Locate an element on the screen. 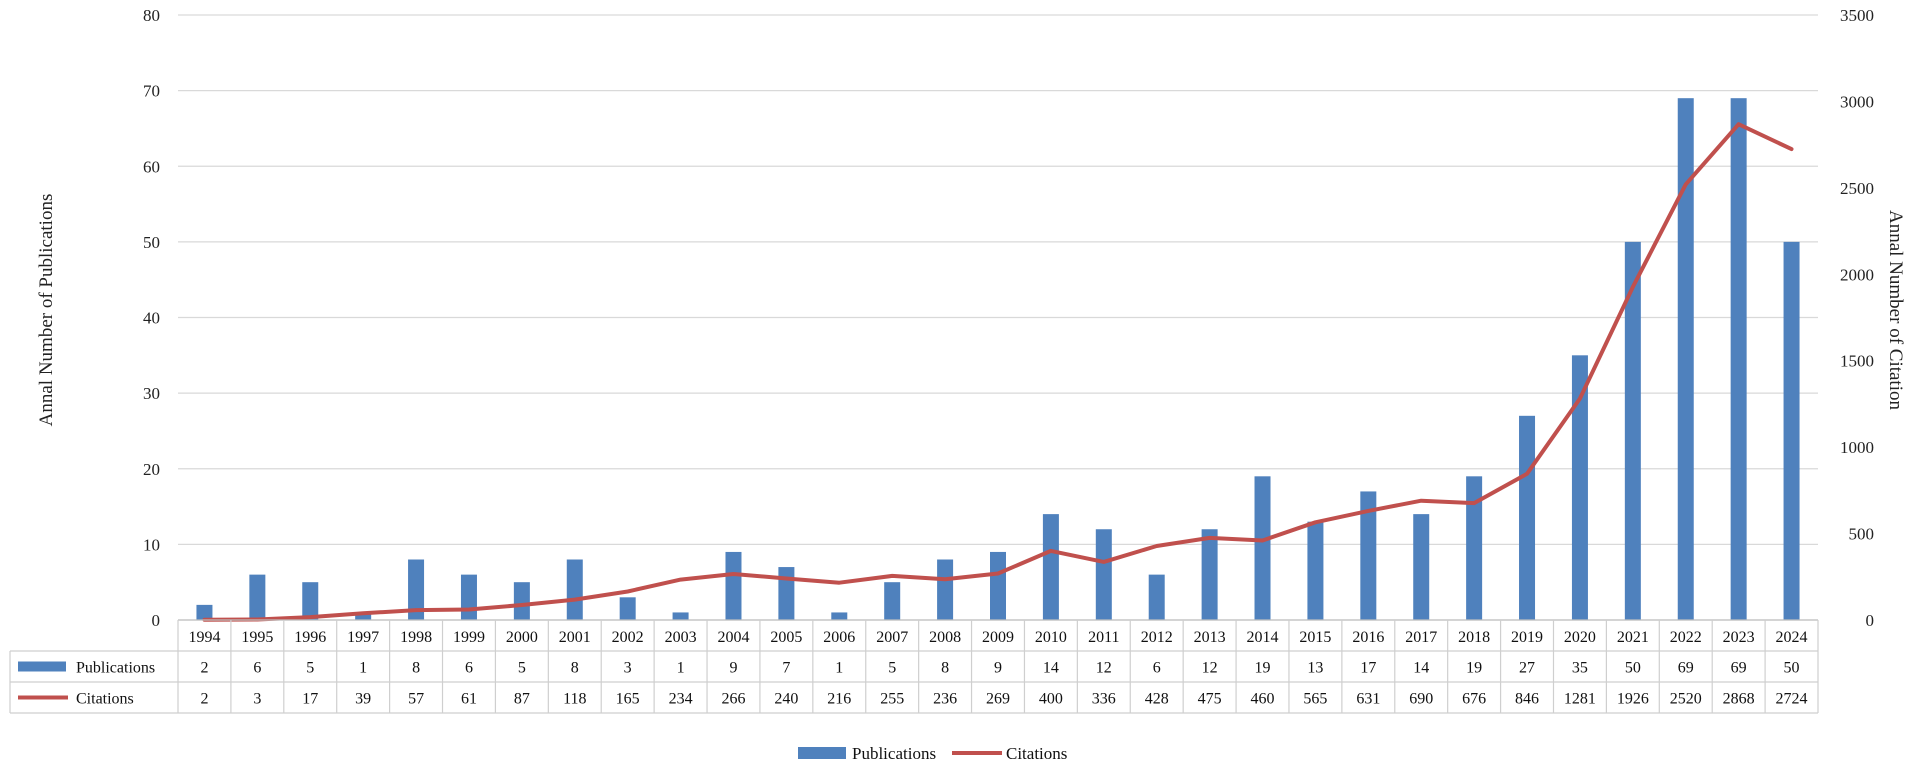 The image size is (1908, 767). table-value: 690 is located at coordinates (1421, 699).